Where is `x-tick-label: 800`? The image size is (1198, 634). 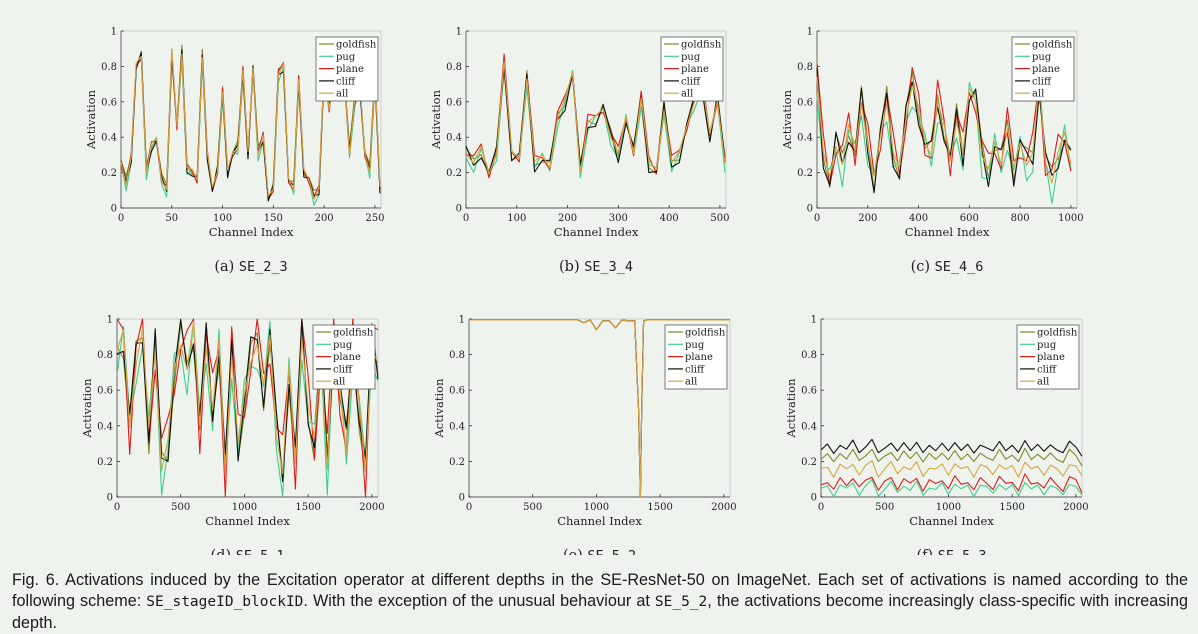
x-tick-label: 800 is located at coordinates (1020, 218).